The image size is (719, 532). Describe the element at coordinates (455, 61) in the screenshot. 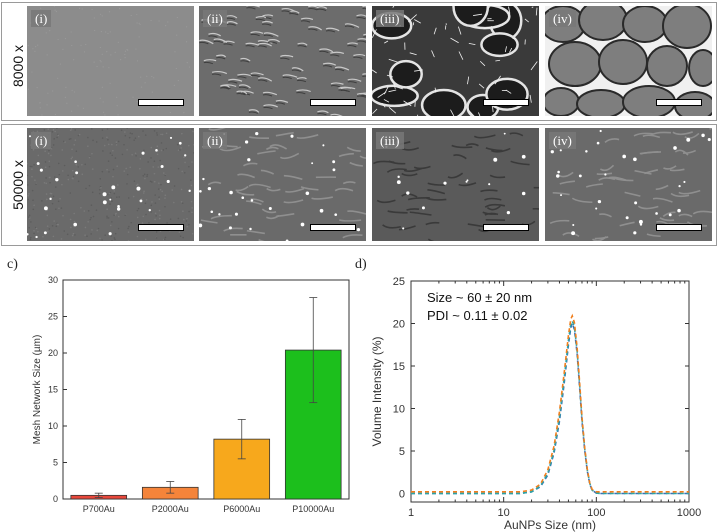

I see `sem-image-row-a-3: (iii)` at that location.